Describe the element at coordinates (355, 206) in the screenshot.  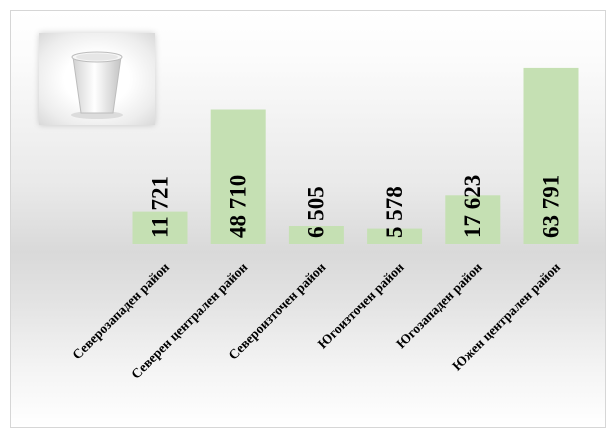
I see `value-labels-group: 11 721 48 710 6 505 5 578 17 623 63 791` at that location.